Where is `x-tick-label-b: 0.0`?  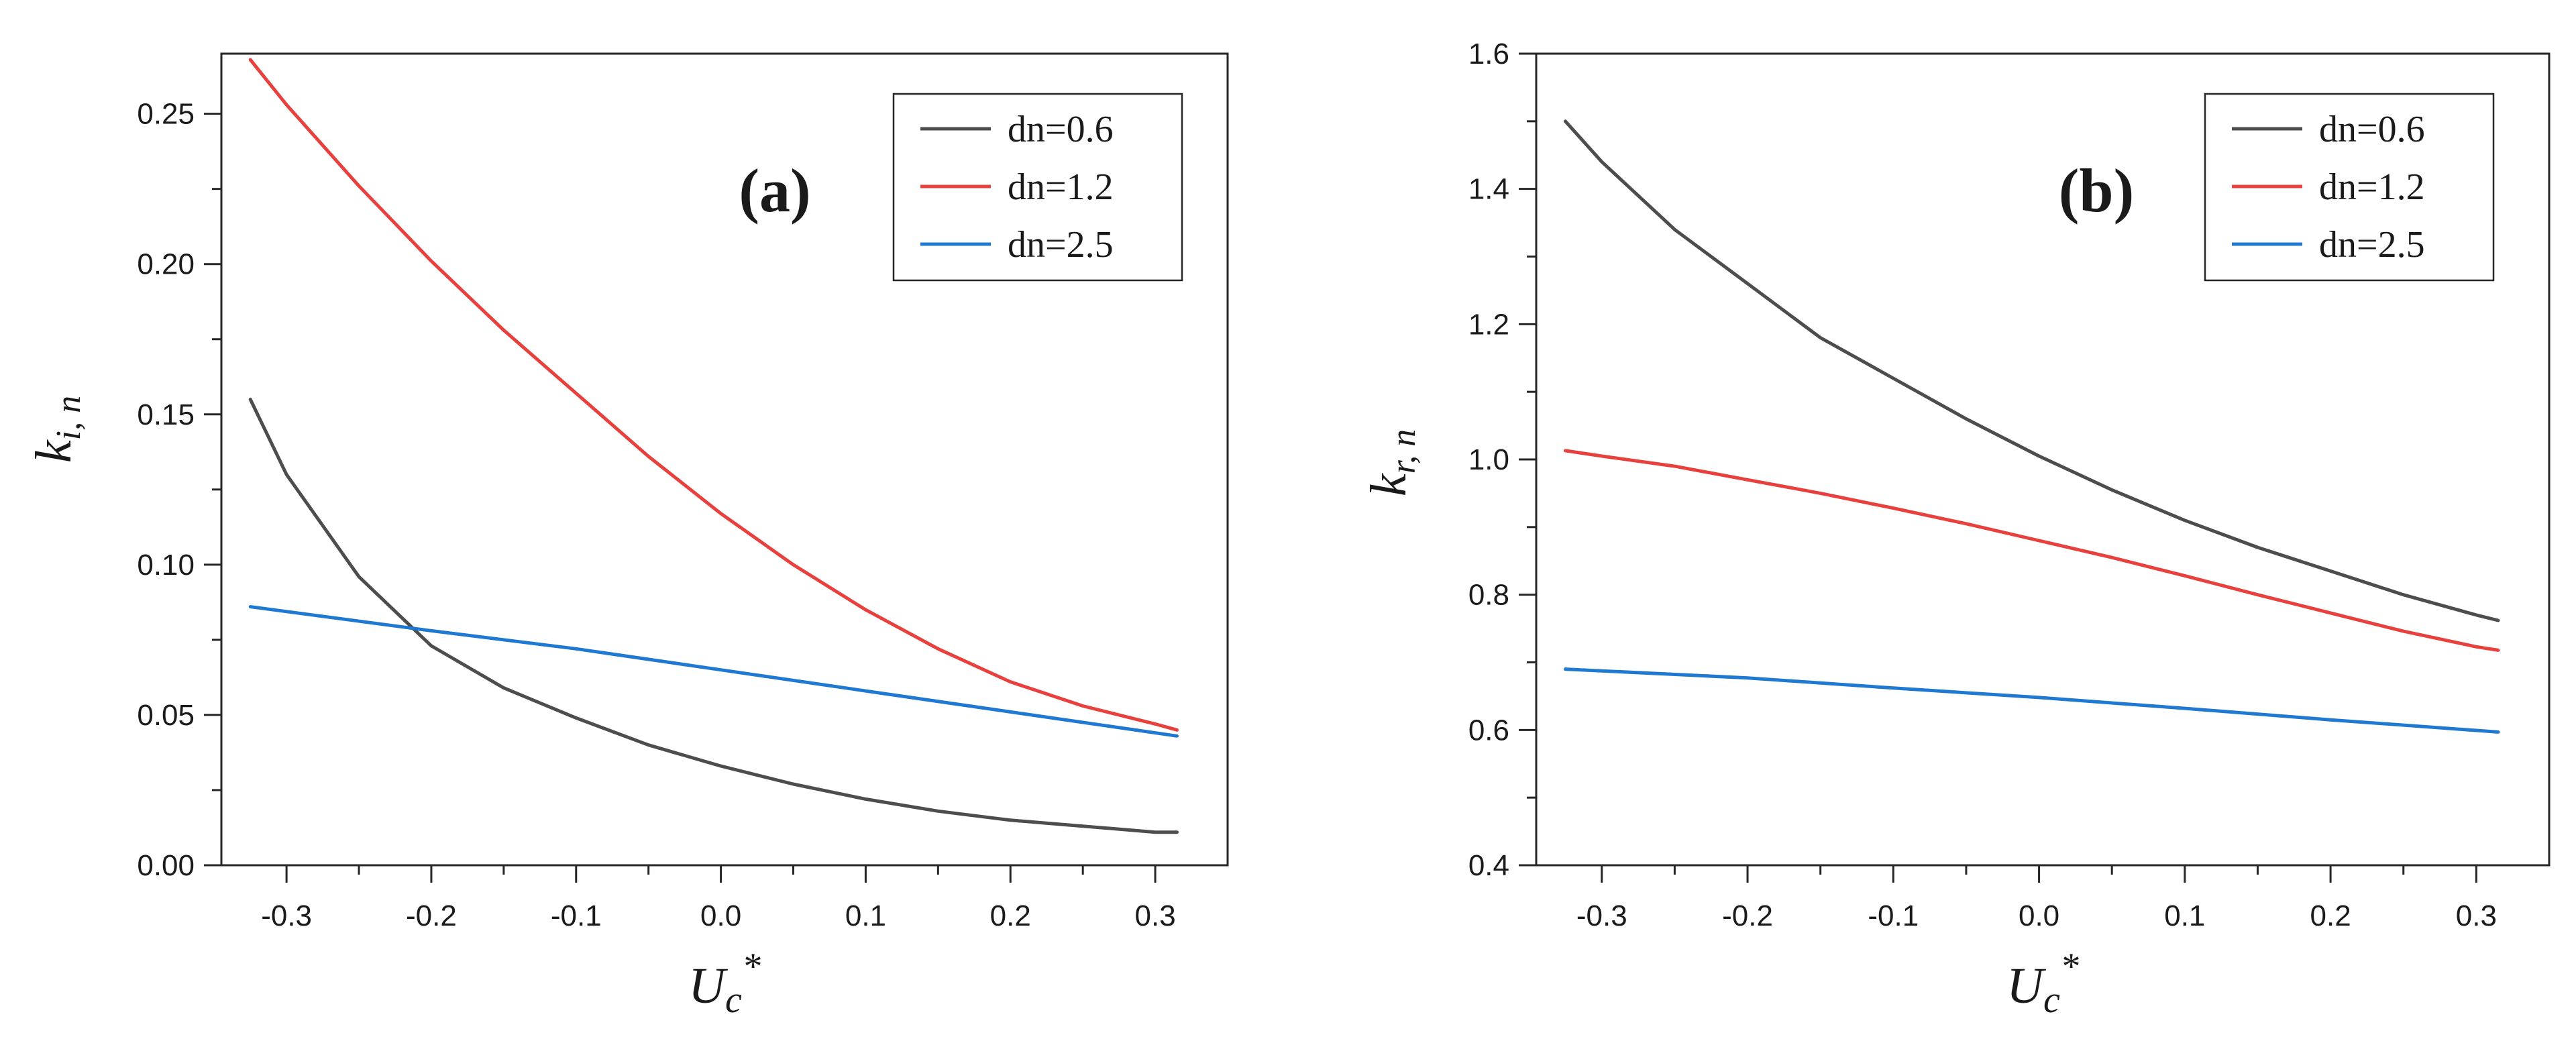 x-tick-label-b: 0.0 is located at coordinates (2039, 916).